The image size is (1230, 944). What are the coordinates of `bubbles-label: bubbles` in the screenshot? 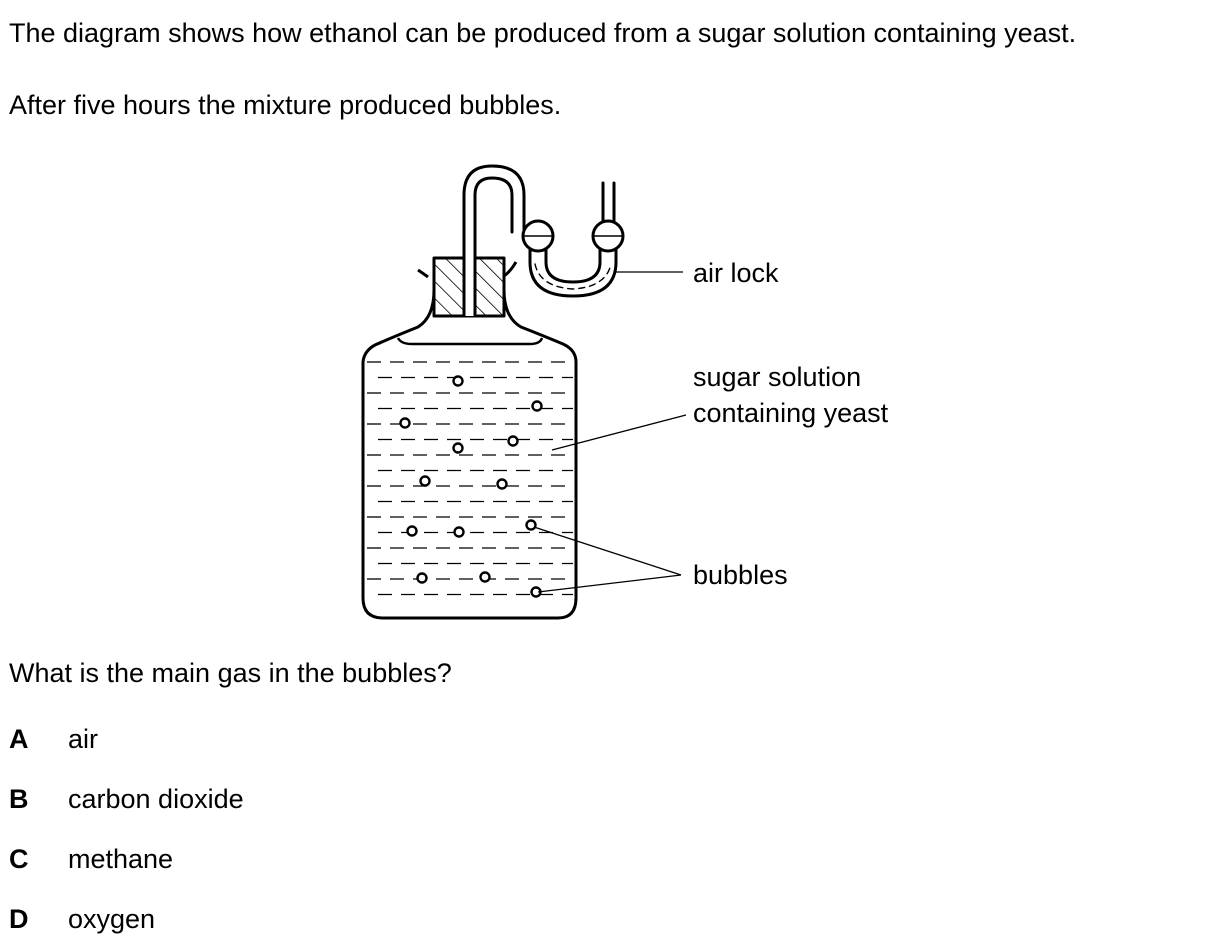 It's located at (740, 575).